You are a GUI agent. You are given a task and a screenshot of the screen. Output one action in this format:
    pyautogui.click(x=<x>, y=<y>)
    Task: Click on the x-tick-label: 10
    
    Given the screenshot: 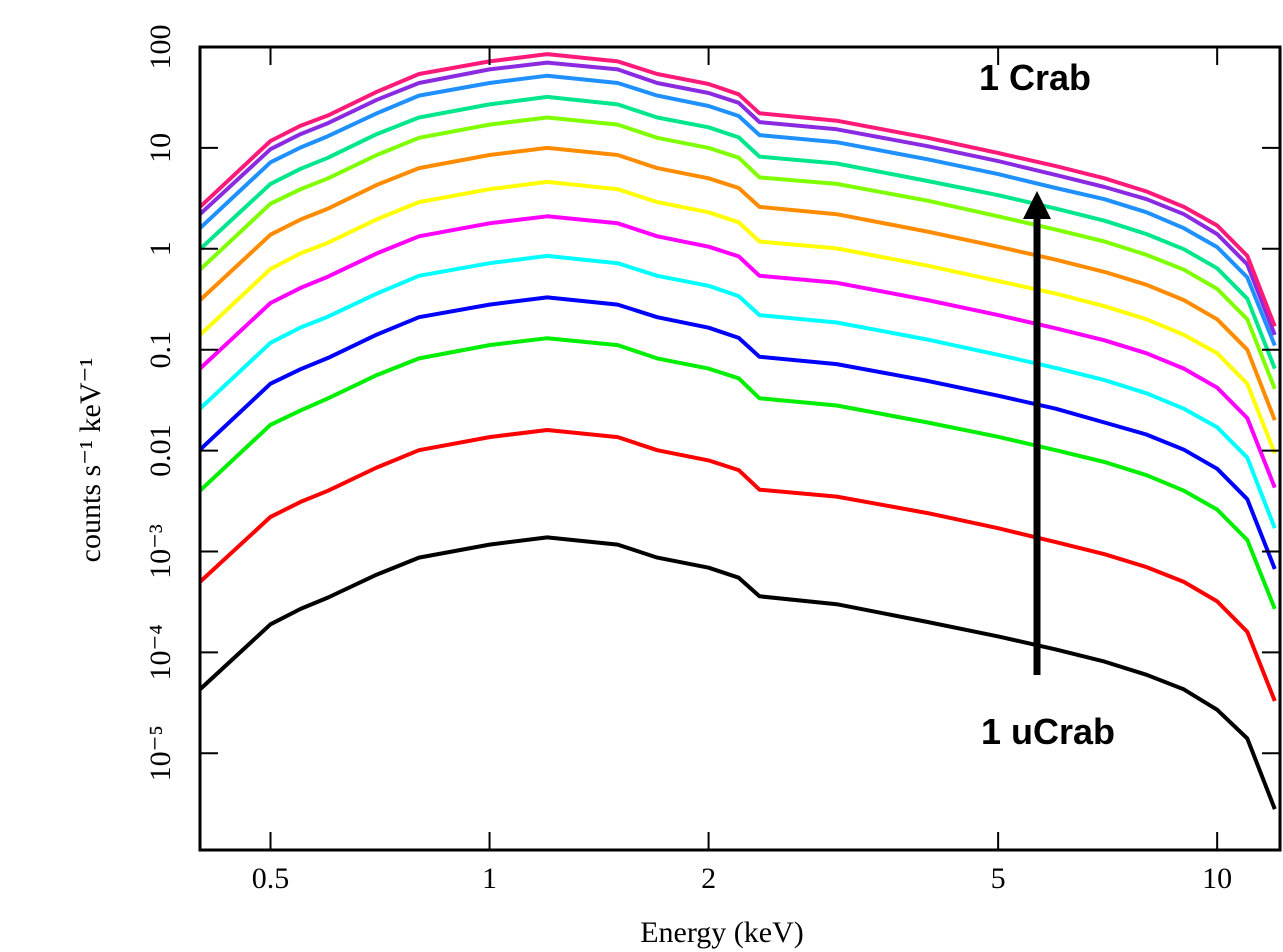 What is the action you would take?
    pyautogui.click(x=1217, y=878)
    